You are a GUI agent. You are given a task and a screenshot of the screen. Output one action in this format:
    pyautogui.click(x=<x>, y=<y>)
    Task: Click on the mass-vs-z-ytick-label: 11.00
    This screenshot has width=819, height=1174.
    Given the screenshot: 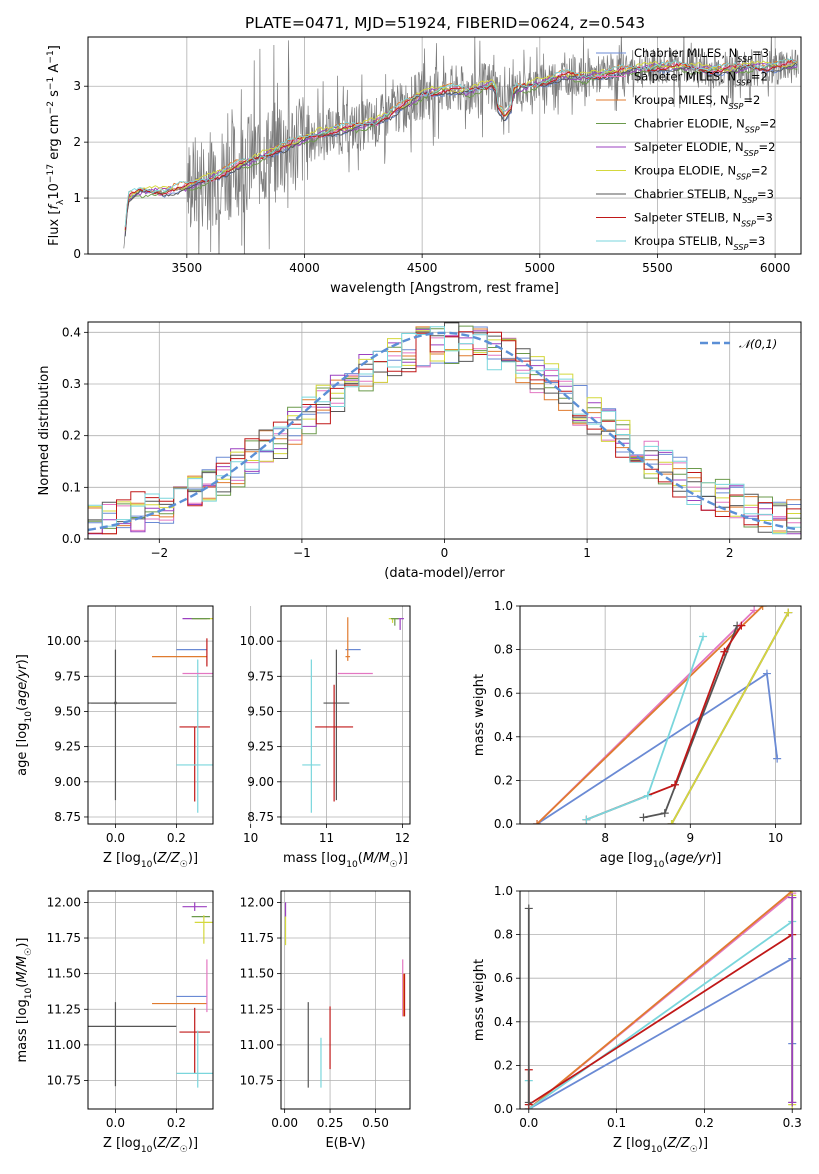 What is the action you would take?
    pyautogui.click(x=64, y=1045)
    